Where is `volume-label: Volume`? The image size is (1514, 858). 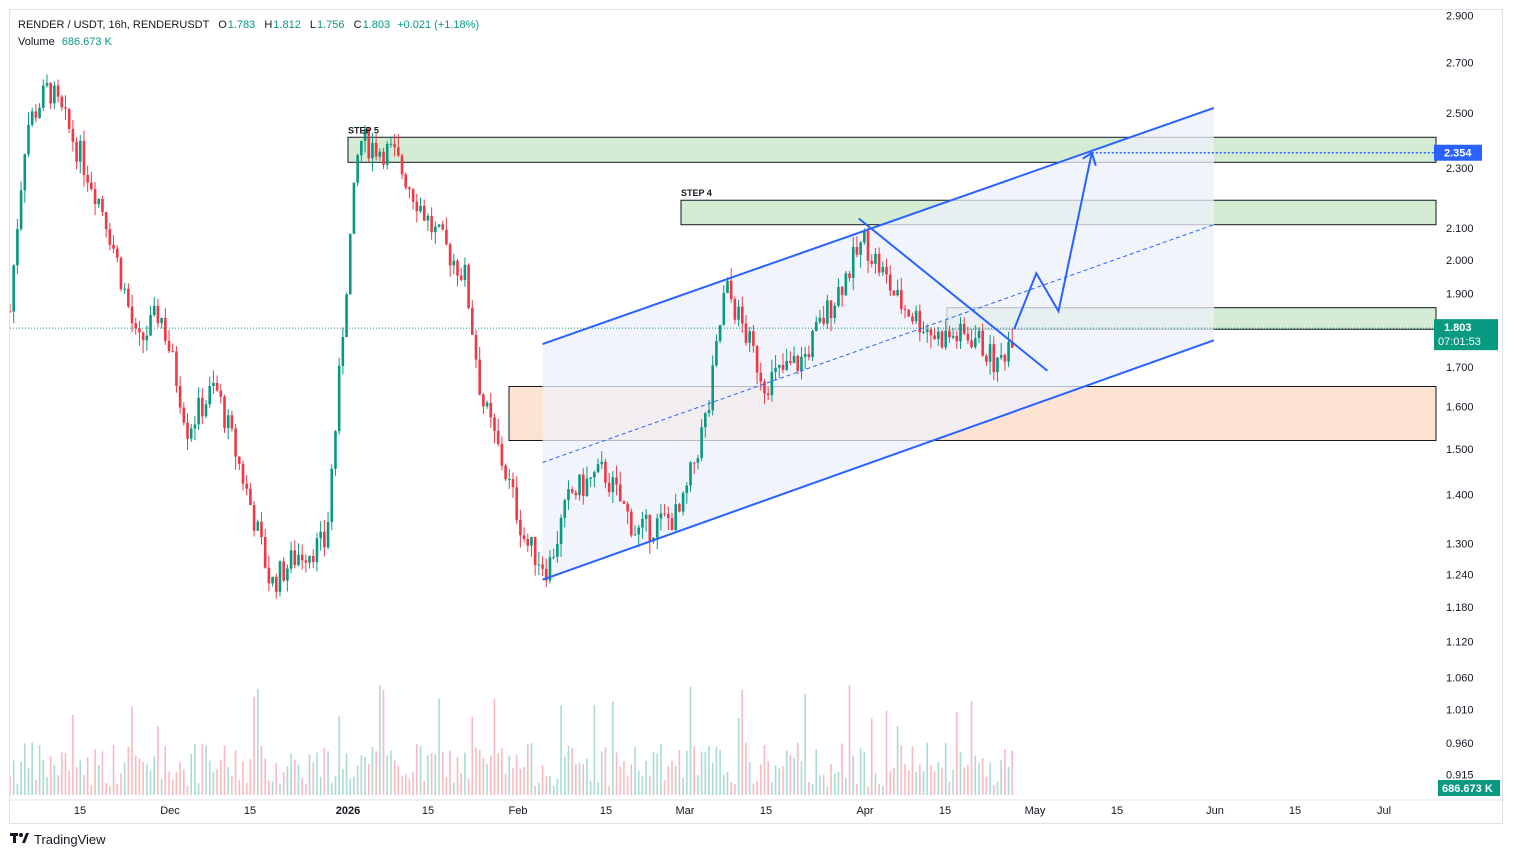 volume-label: Volume is located at coordinates (36, 42).